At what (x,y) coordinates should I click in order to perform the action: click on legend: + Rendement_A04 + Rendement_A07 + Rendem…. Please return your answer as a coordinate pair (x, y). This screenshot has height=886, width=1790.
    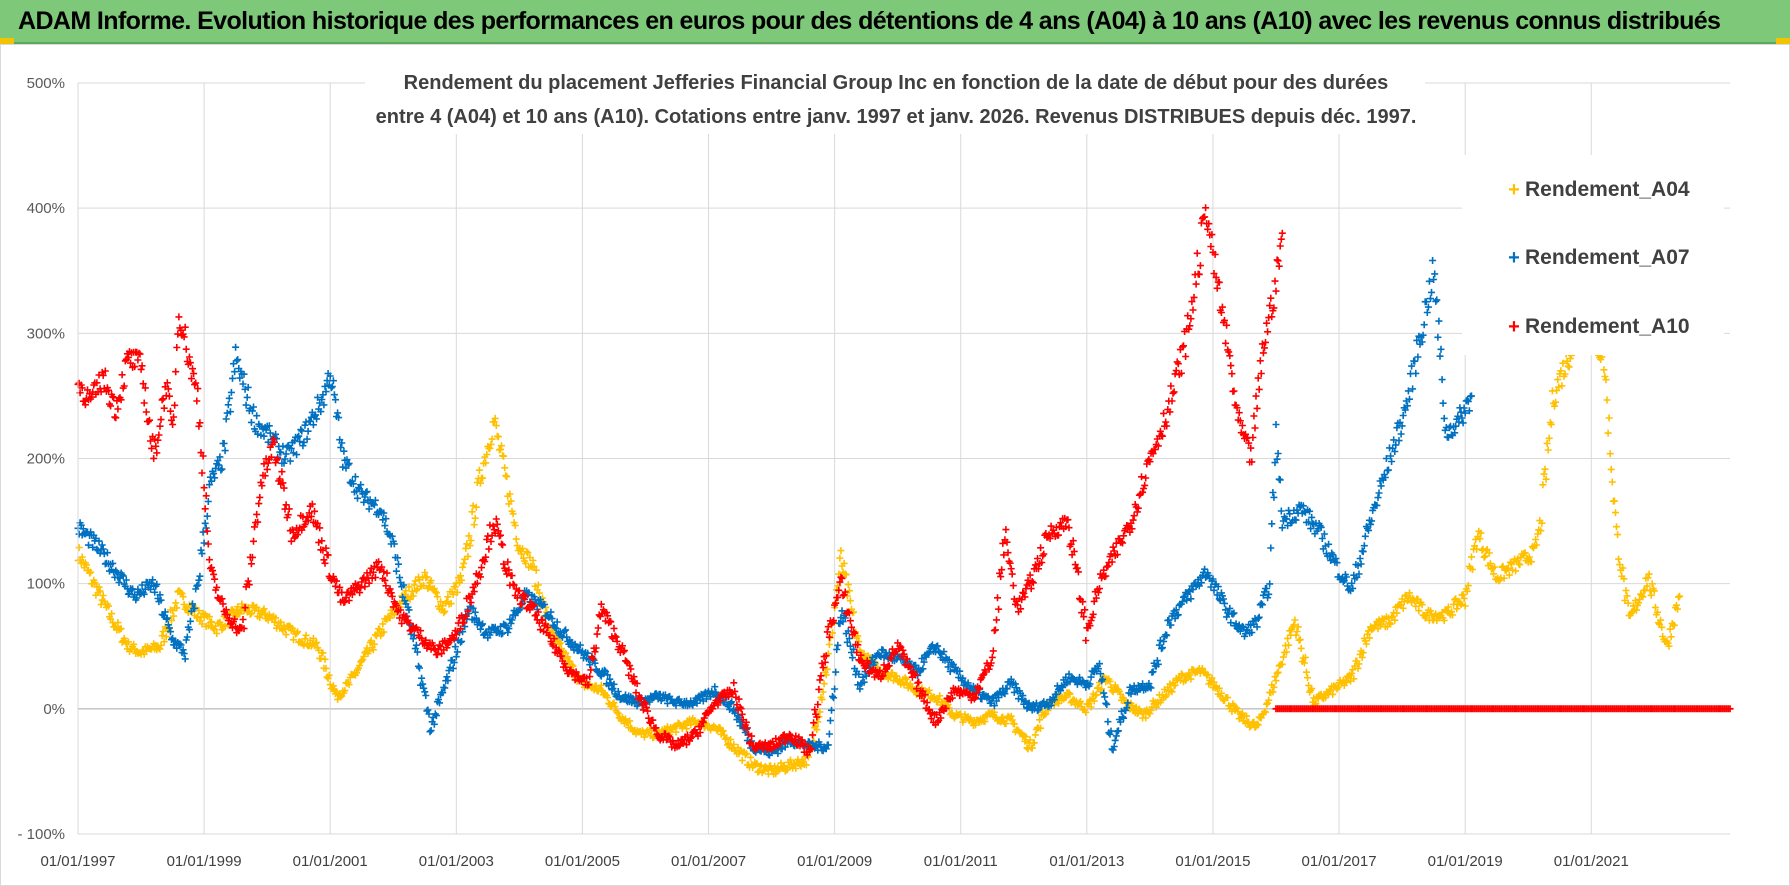
    Looking at the image, I should click on (1593, 255).